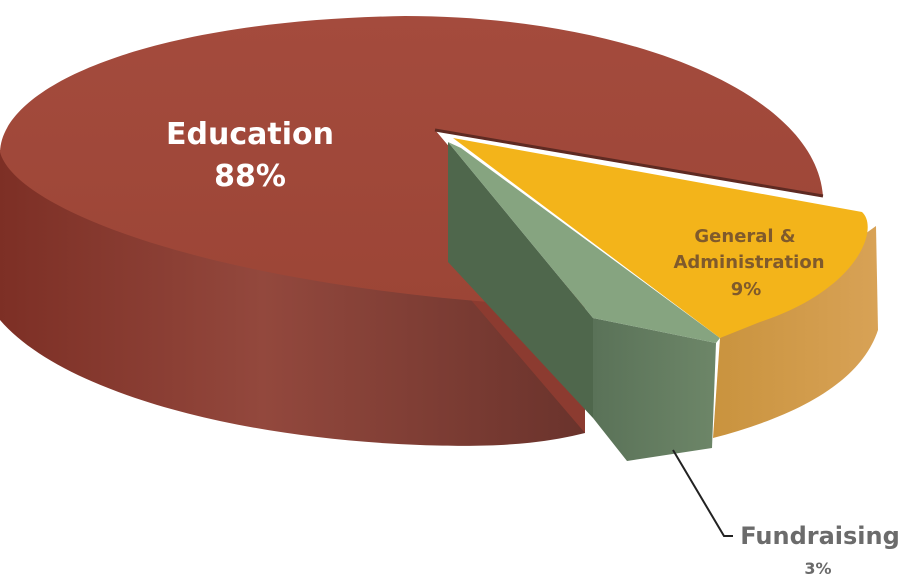  I want to click on label-fundraising-category: Fundraising, so click(820, 536).